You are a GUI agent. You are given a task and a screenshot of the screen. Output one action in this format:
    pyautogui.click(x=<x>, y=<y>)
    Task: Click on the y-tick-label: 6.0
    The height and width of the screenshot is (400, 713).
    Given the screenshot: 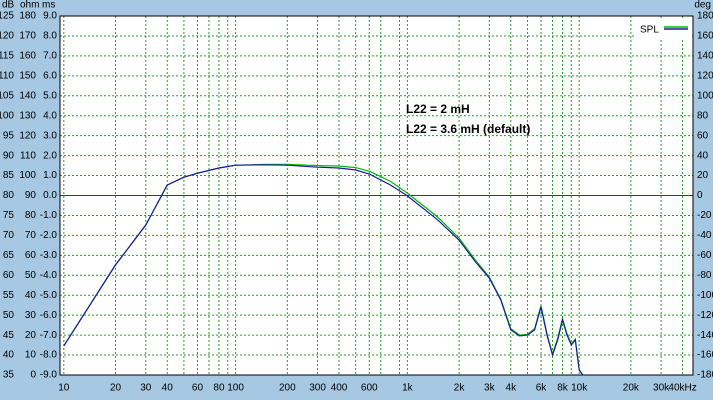 What is the action you would take?
    pyautogui.click(x=50, y=75)
    